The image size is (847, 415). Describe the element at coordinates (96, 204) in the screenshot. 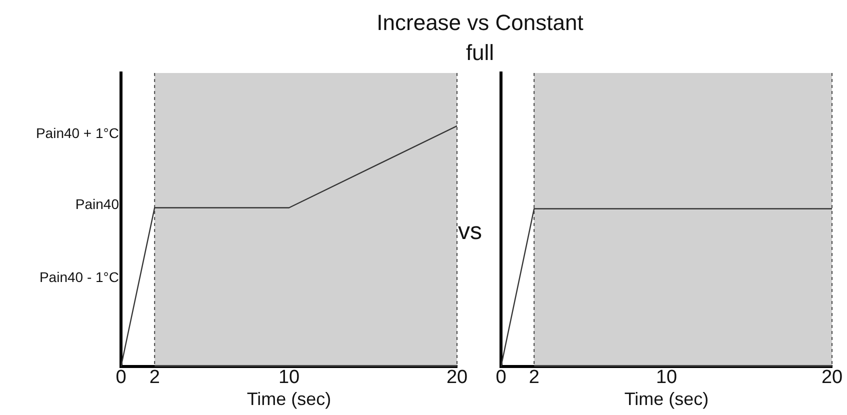

I see `text: Pain40` at that location.